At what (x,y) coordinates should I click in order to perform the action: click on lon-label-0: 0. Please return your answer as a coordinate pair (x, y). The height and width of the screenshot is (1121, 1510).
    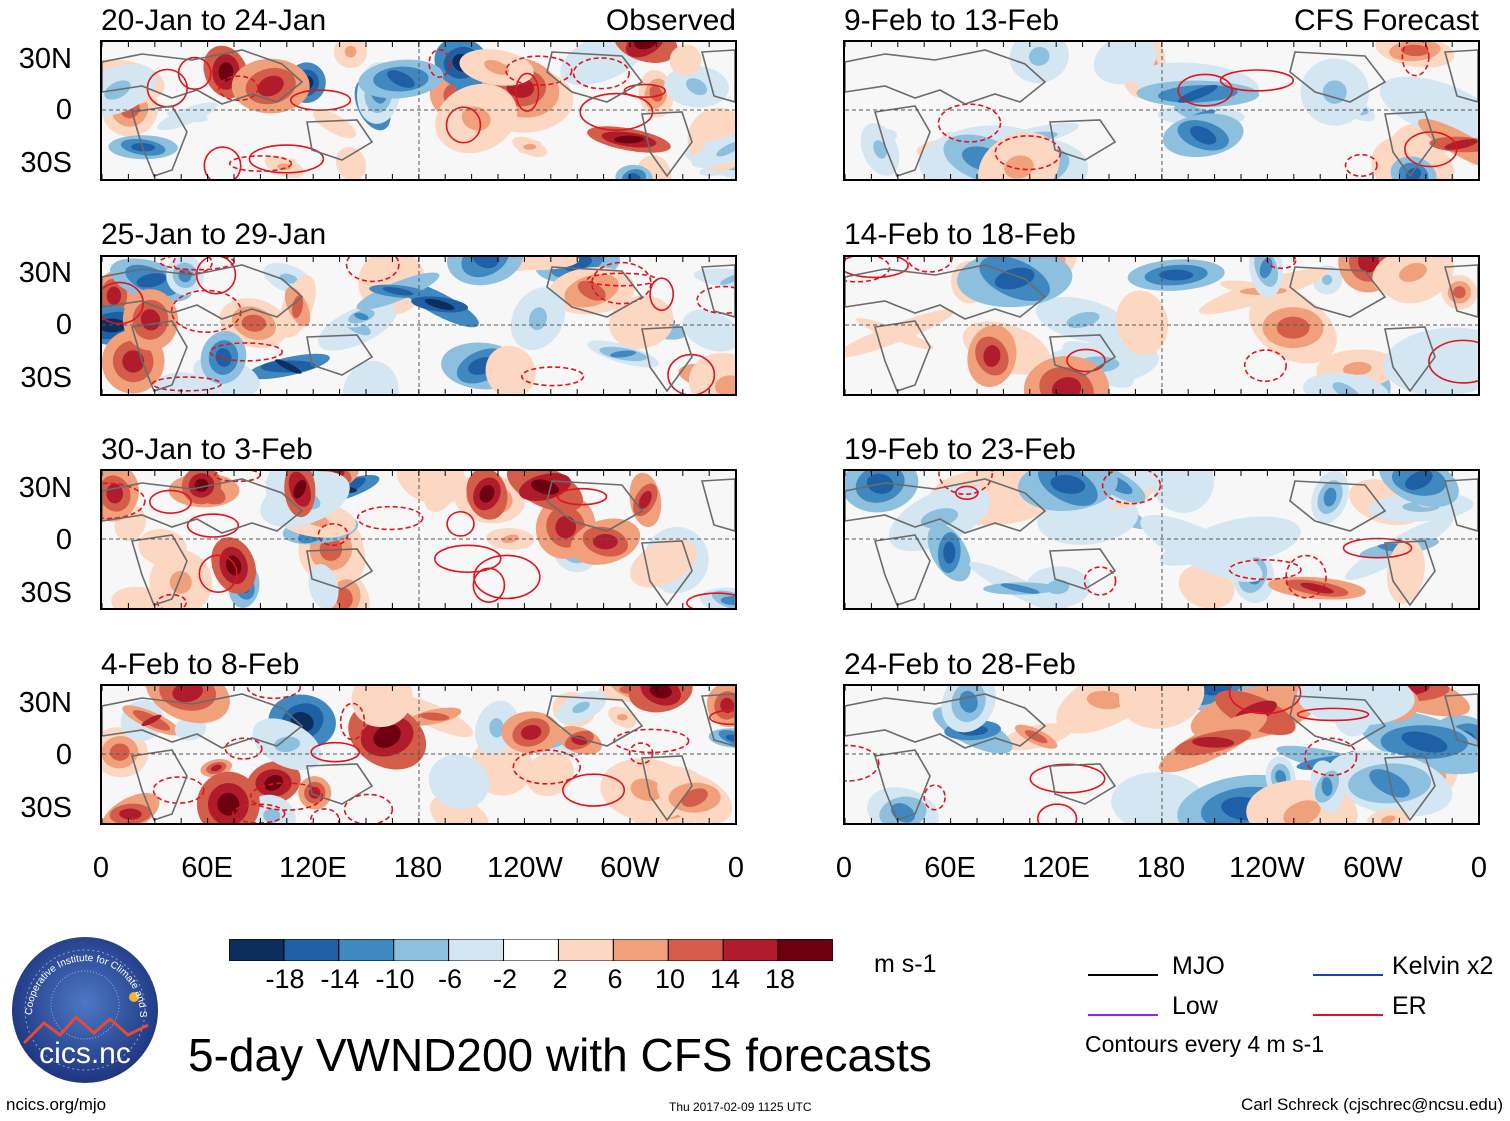
    Looking at the image, I should click on (844, 868).